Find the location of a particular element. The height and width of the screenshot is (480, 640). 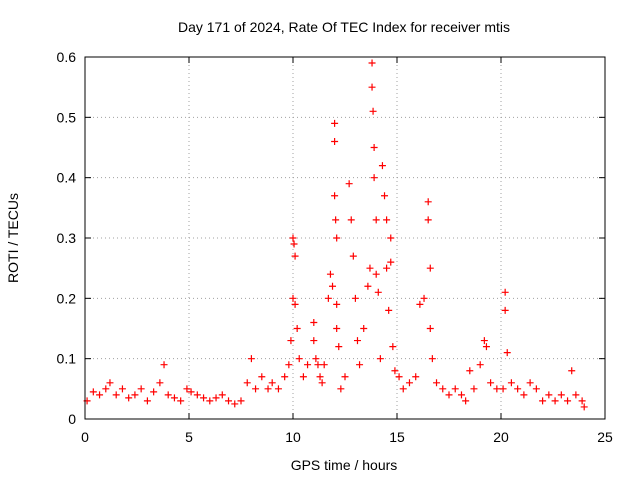

x-axis-label: GPS time / hours is located at coordinates (344, 465).